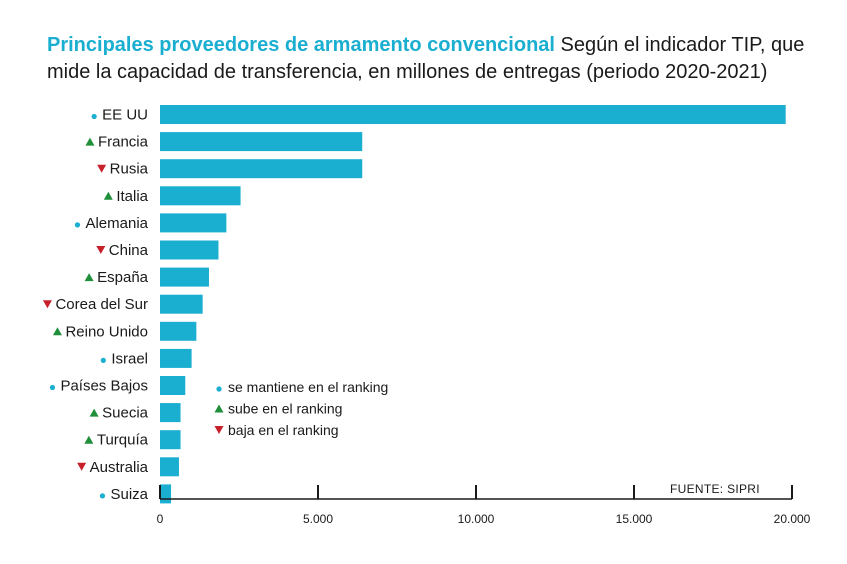  I want to click on category-label: Rusia, so click(129, 169).